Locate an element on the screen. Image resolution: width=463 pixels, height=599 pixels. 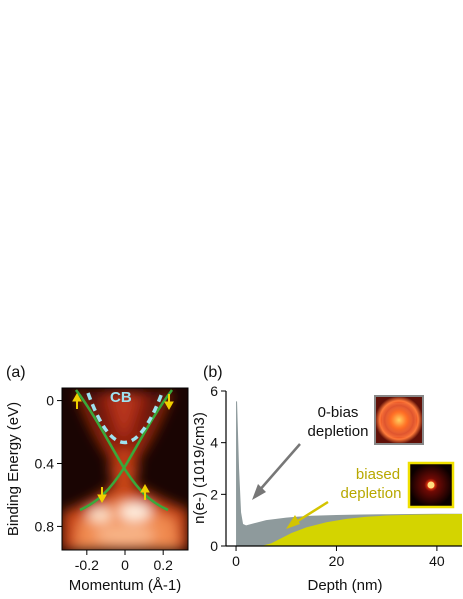
spin-arrows is located at coordinates (123, 448).